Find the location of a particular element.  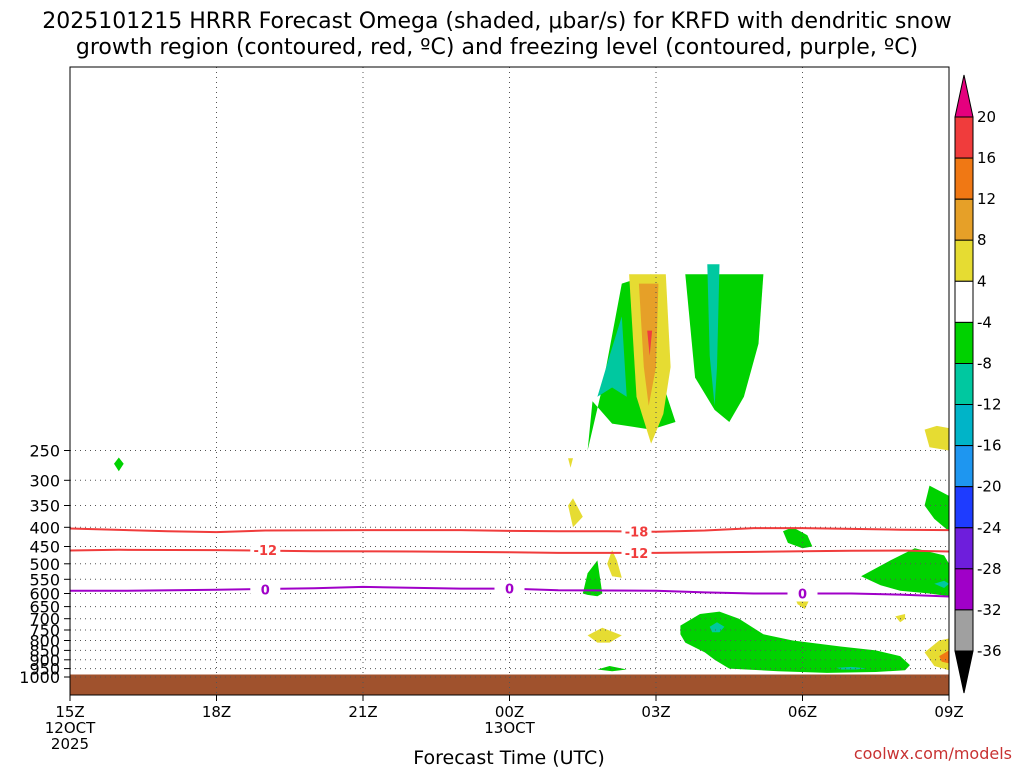

dgz-minus-12-label-2: -12 is located at coordinates (637, 554).